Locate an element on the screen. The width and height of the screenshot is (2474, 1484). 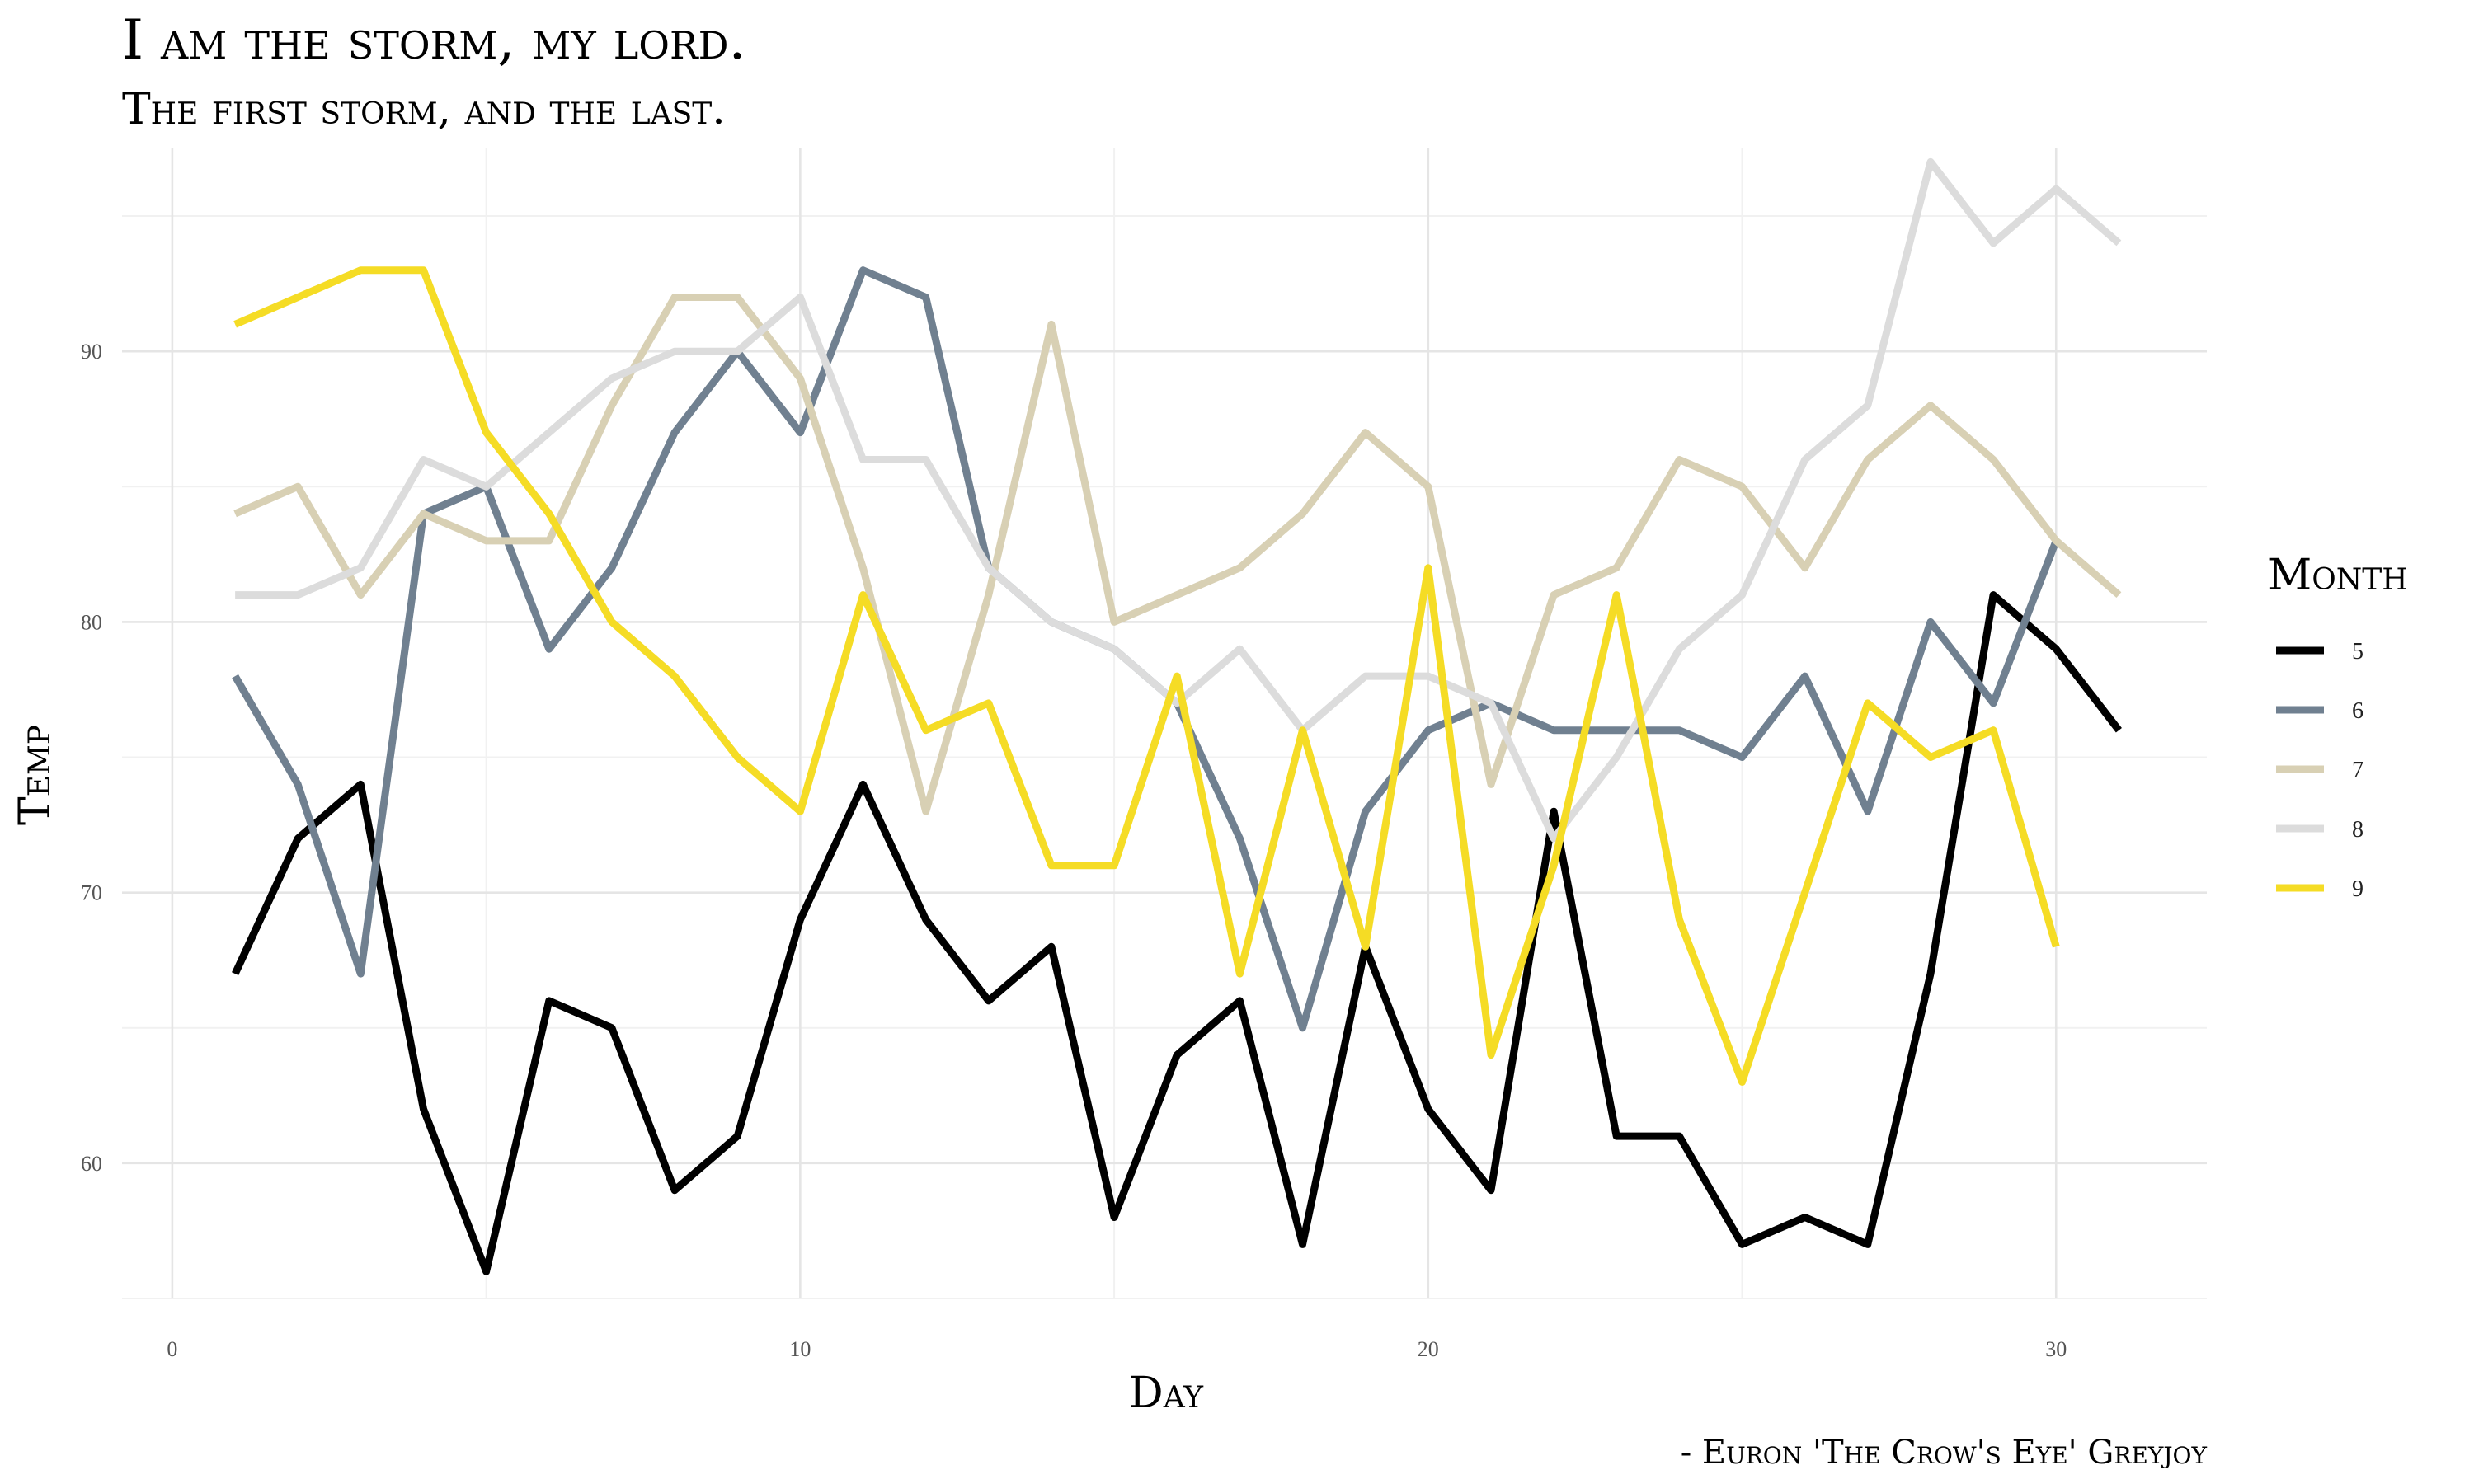
legend-label-month-7: 7 is located at coordinates (2357, 770).